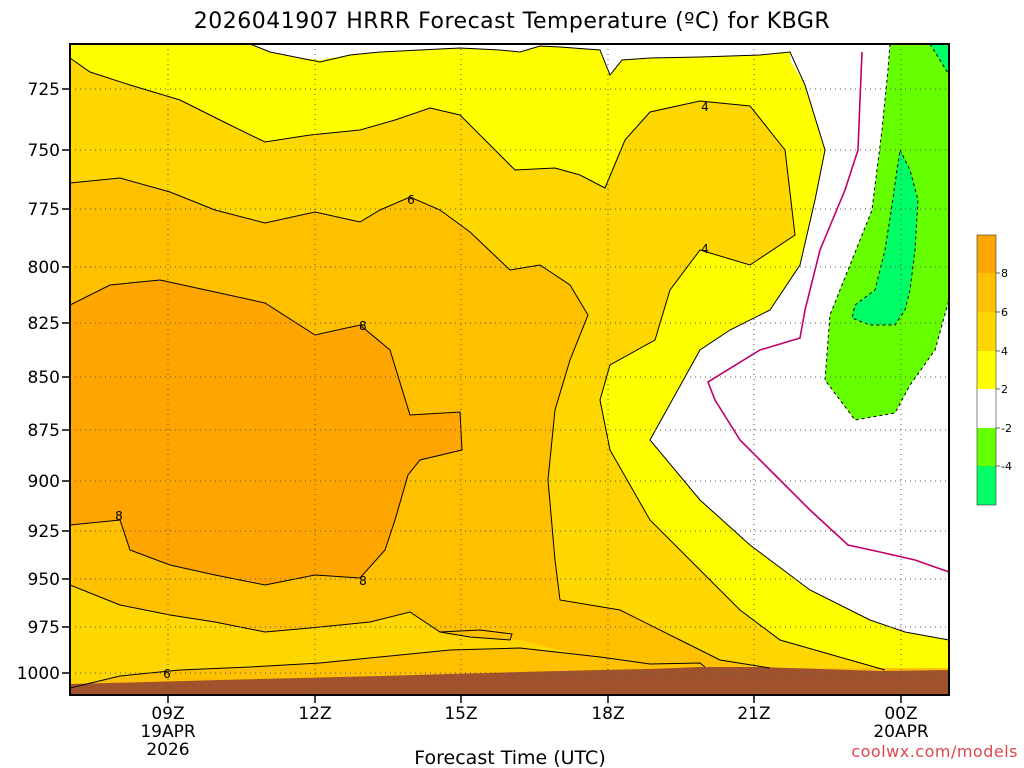 The width and height of the screenshot is (1024, 768). I want to click on colorbar-label: 6, so click(1004, 312).